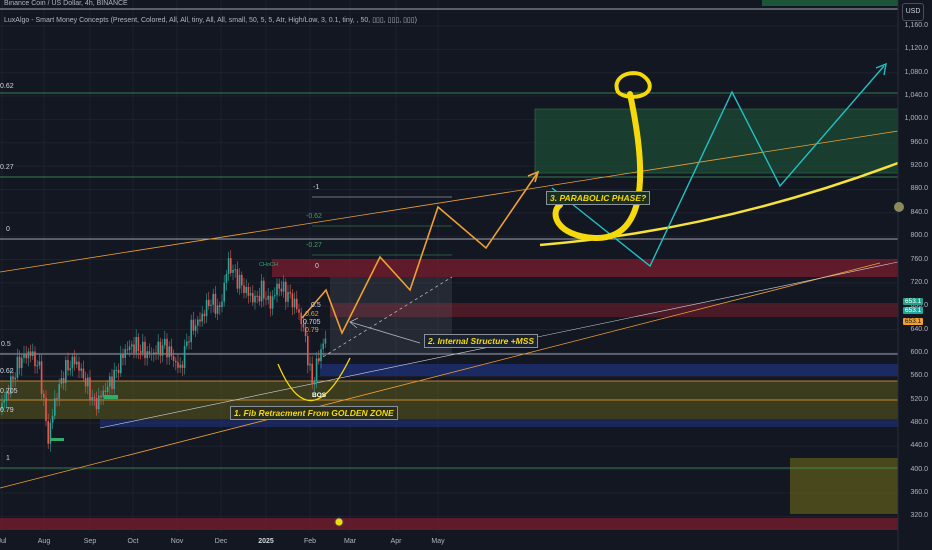 The height and width of the screenshot is (550, 932). What do you see at coordinates (919, 166) in the screenshot?
I see `price-tick: 920.0` at bounding box center [919, 166].